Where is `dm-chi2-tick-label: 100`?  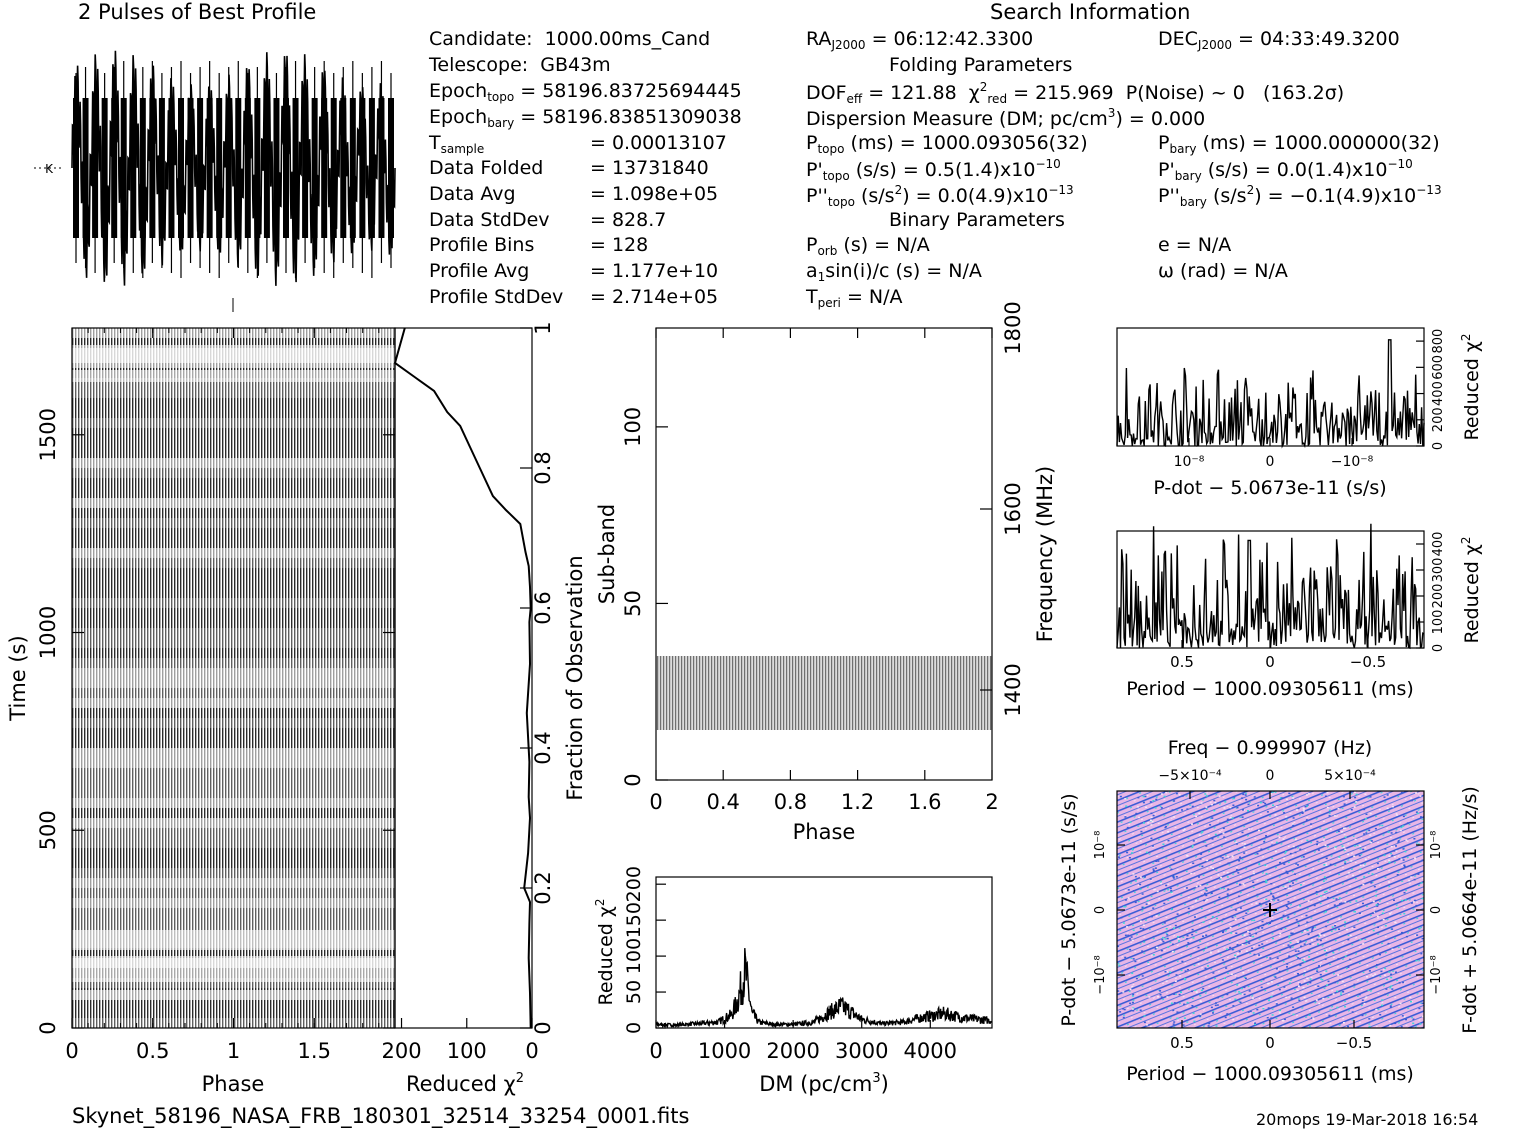
dm-chi2-tick-label: 100 is located at coordinates (634, 956).